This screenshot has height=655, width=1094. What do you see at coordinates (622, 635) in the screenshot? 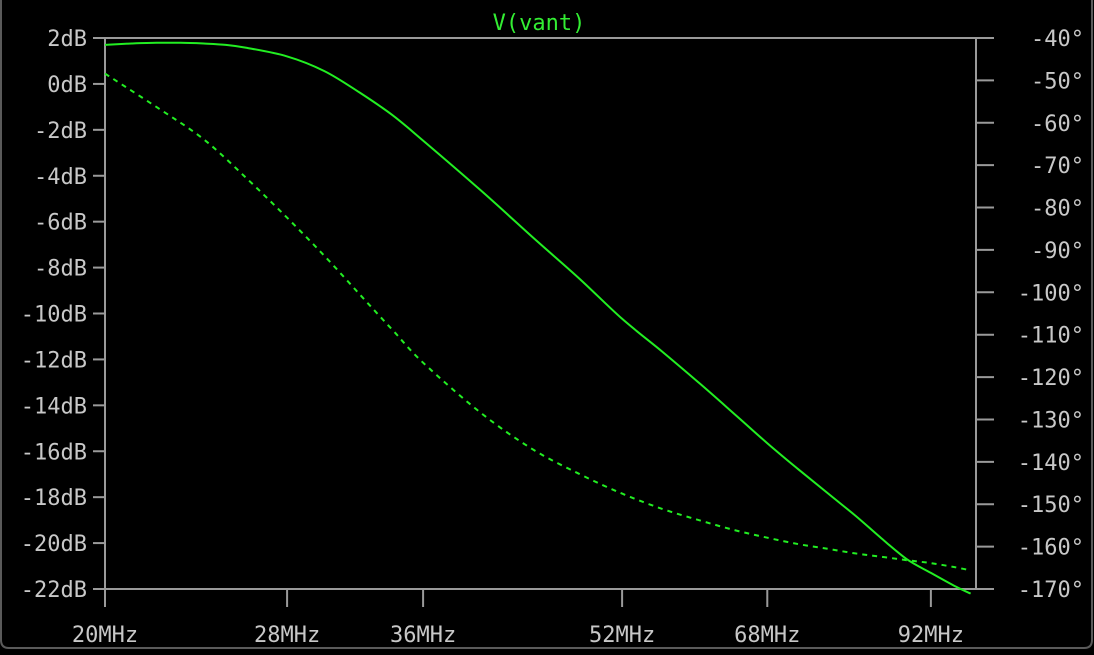
I see `x-tick-label: 52MHz` at bounding box center [622, 635].